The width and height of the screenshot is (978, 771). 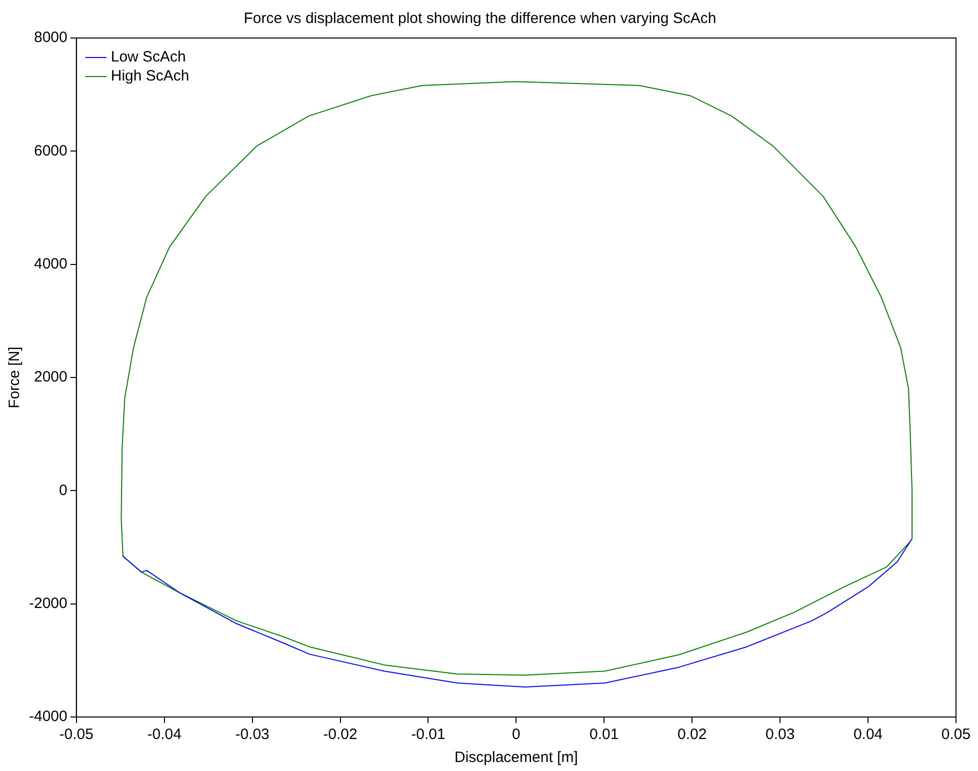 I want to click on x-tick-label: 0.02, so click(x=692, y=735).